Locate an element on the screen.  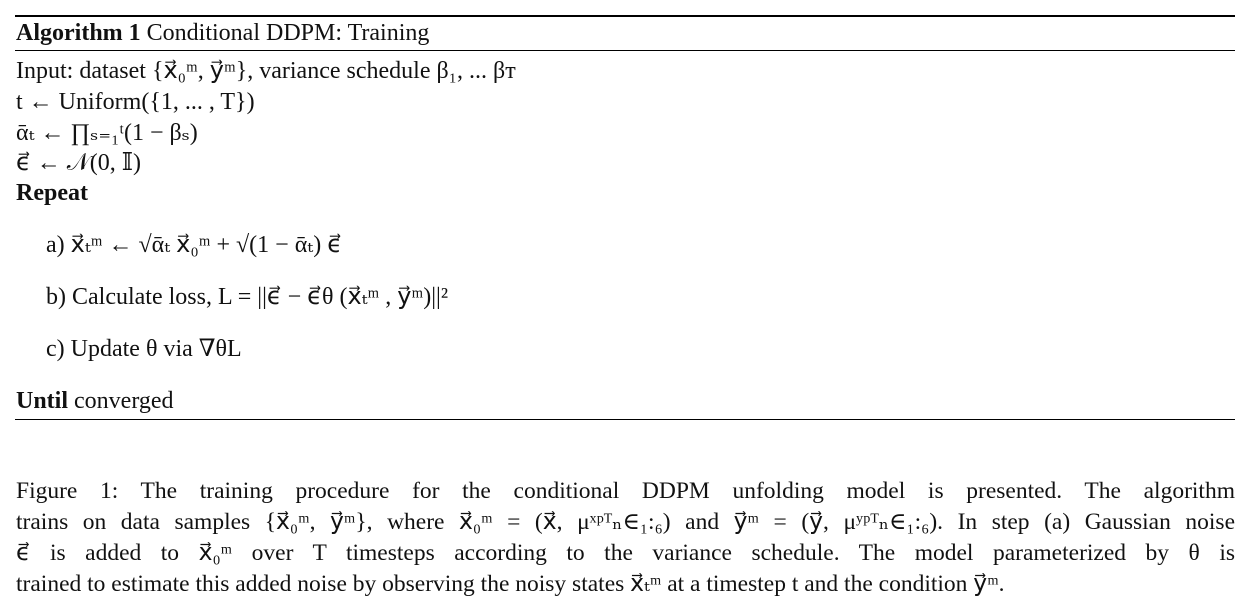
step-marker: c) is located at coordinates (55, 349).